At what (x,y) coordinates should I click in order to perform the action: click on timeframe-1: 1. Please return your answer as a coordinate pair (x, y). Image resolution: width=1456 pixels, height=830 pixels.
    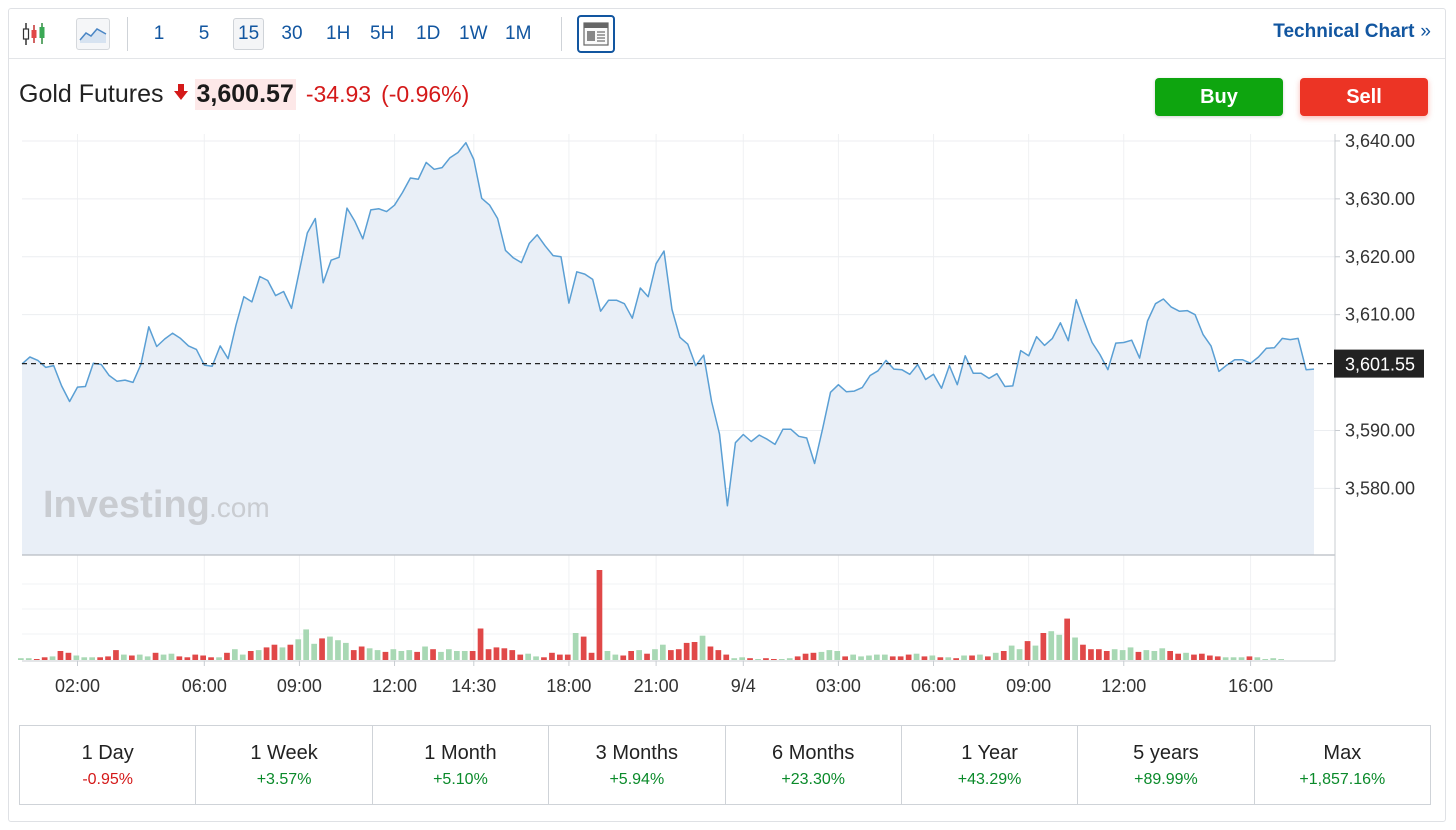
    Looking at the image, I should click on (159, 33).